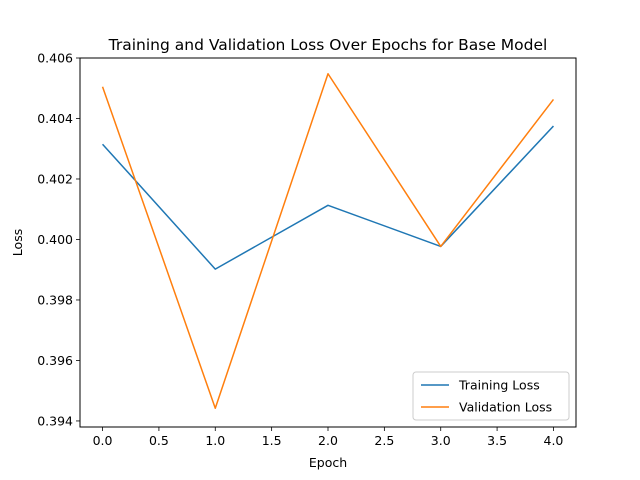 This screenshot has width=640, height=480. Describe the element at coordinates (554, 440) in the screenshot. I see `x-tick-label: 4.0` at that location.